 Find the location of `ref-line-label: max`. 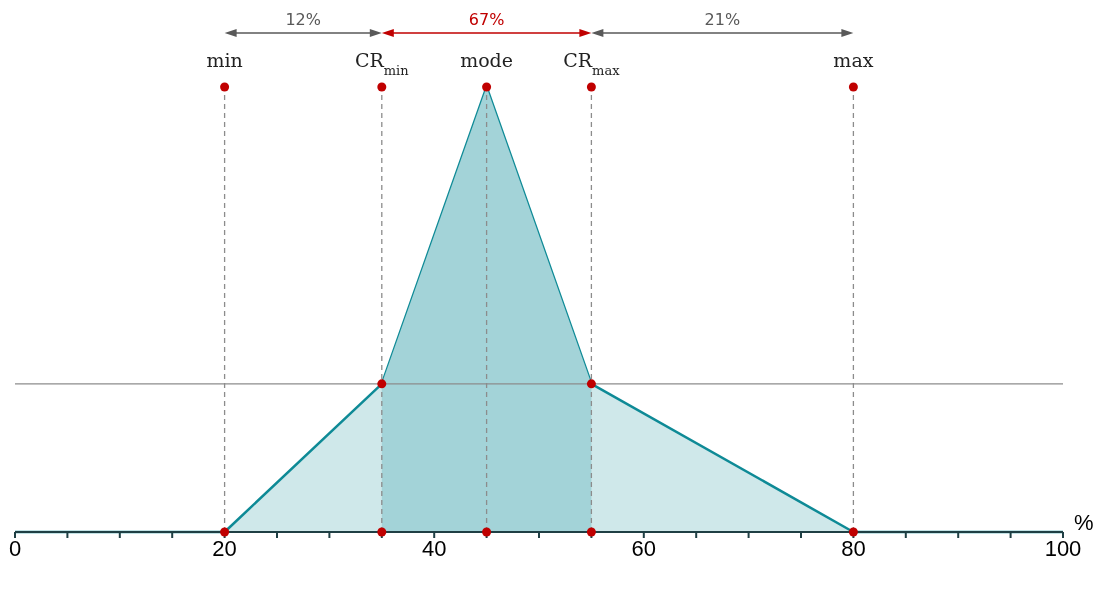

ref-line-label: max is located at coordinates (853, 60).